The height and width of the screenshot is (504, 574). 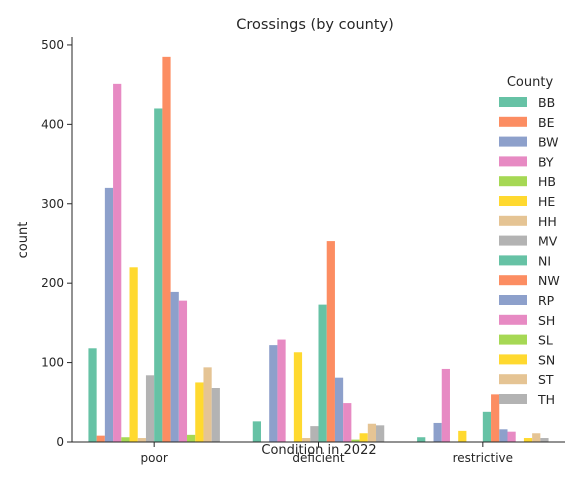 I want to click on legend-swatch-ST, so click(x=513, y=379).